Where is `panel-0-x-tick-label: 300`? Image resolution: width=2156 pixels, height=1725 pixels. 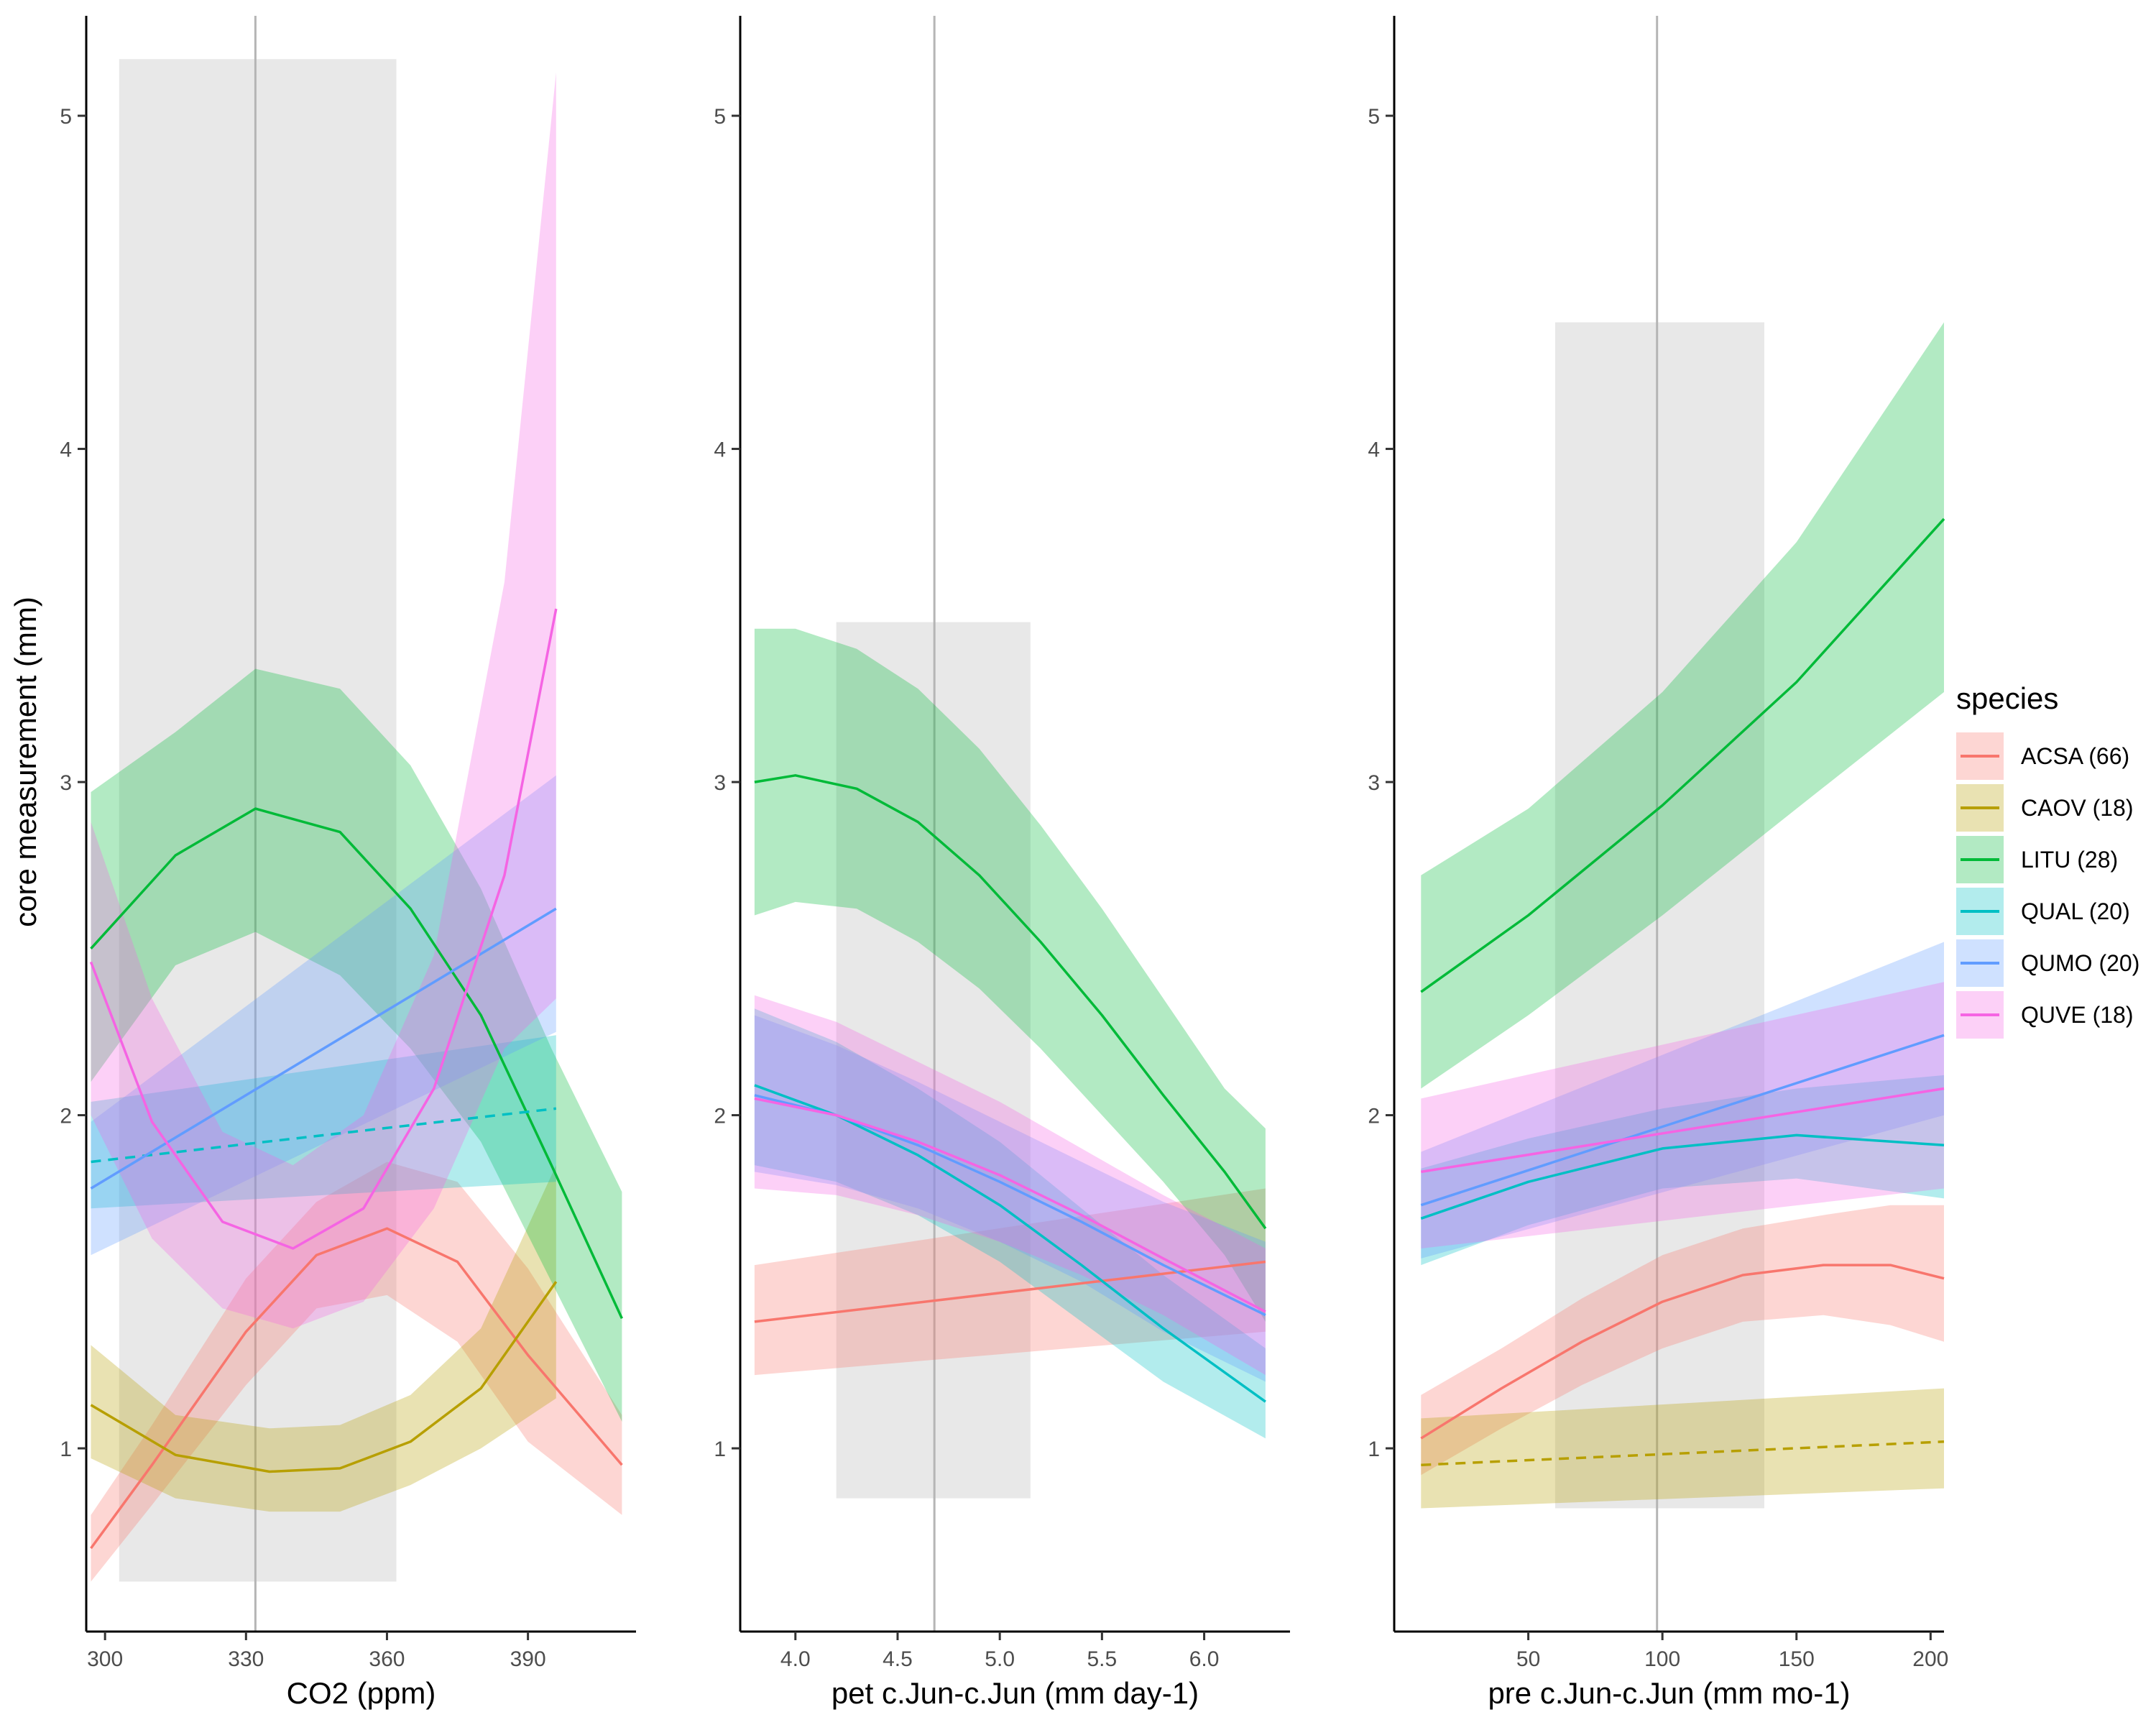
panel-0-x-tick-label: 300 is located at coordinates (105, 1659).